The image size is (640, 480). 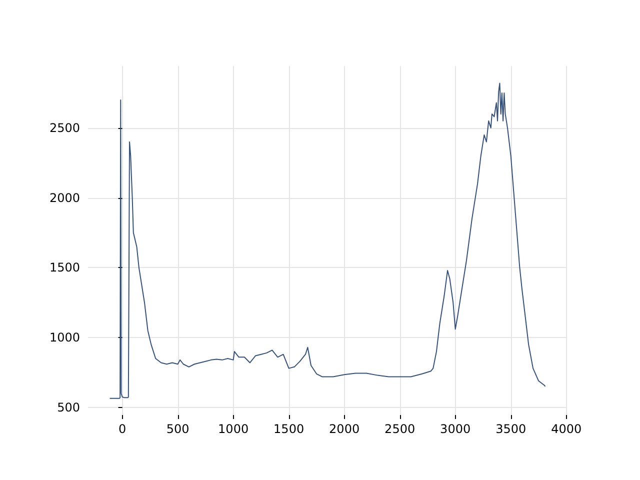 What do you see at coordinates (511, 429) in the screenshot?
I see `x-tick-label: 3500` at bounding box center [511, 429].